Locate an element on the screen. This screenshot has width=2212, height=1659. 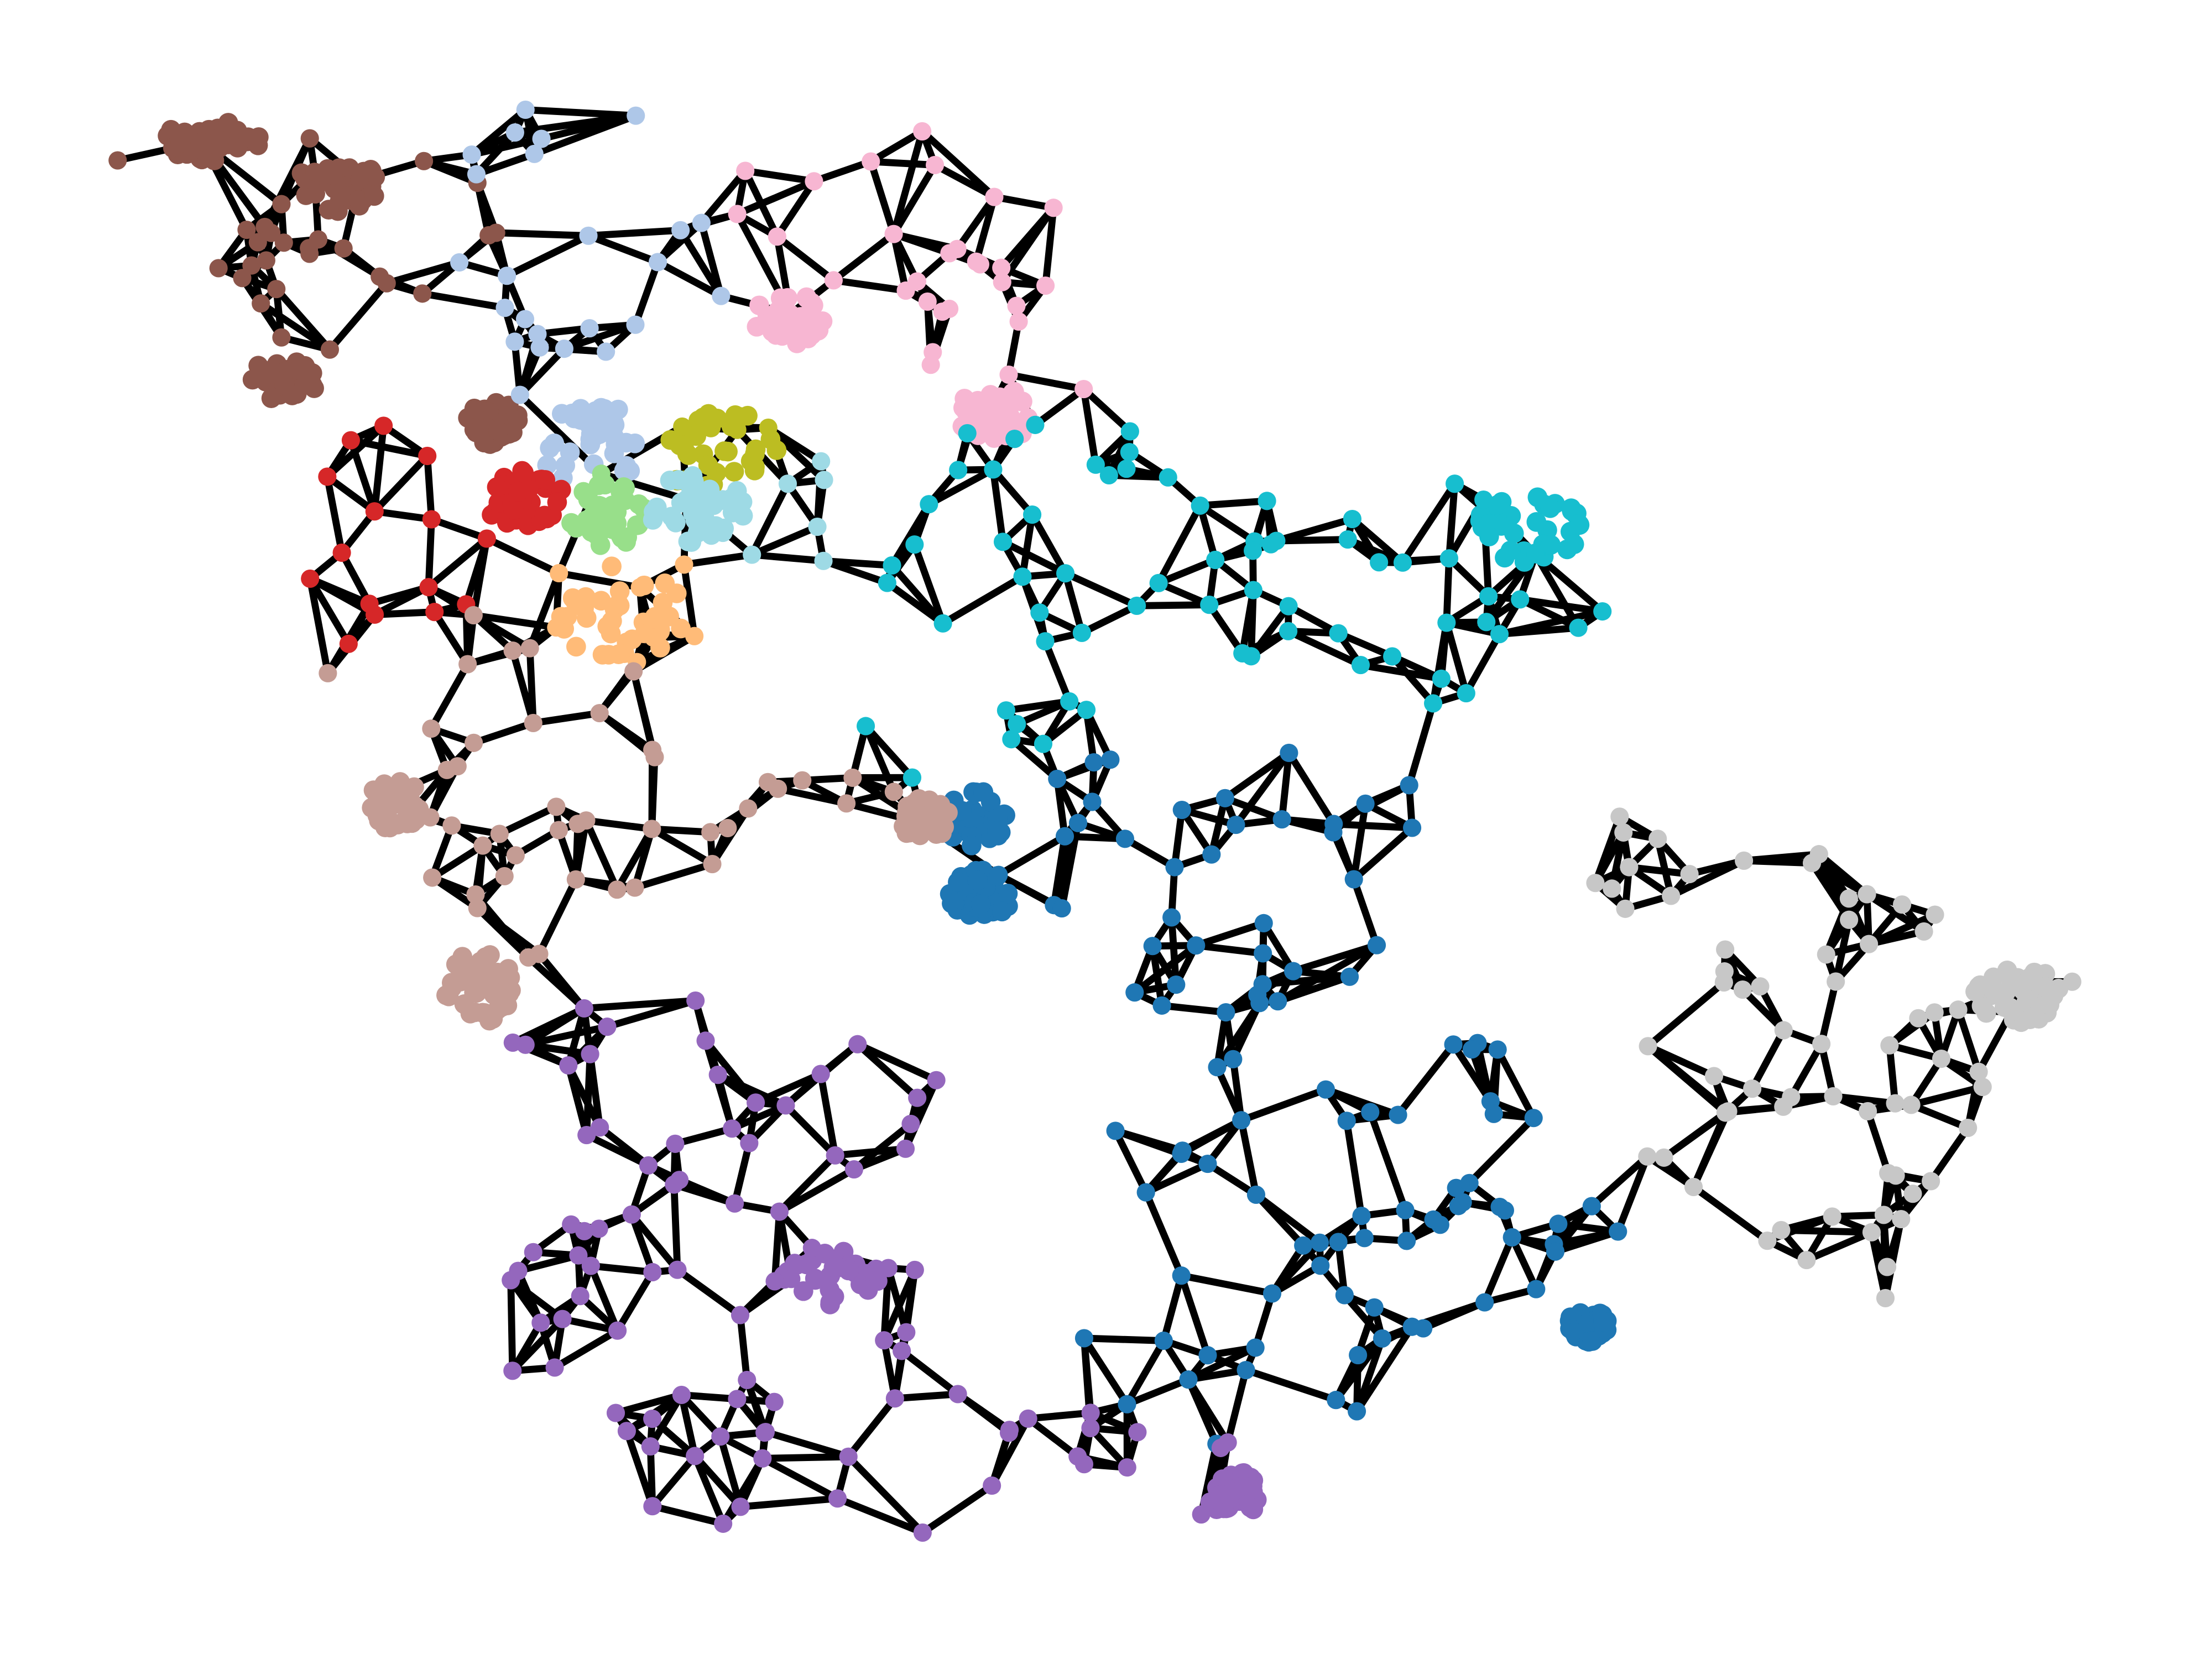
cluster-node-light-green is located at coordinates (588, 494).